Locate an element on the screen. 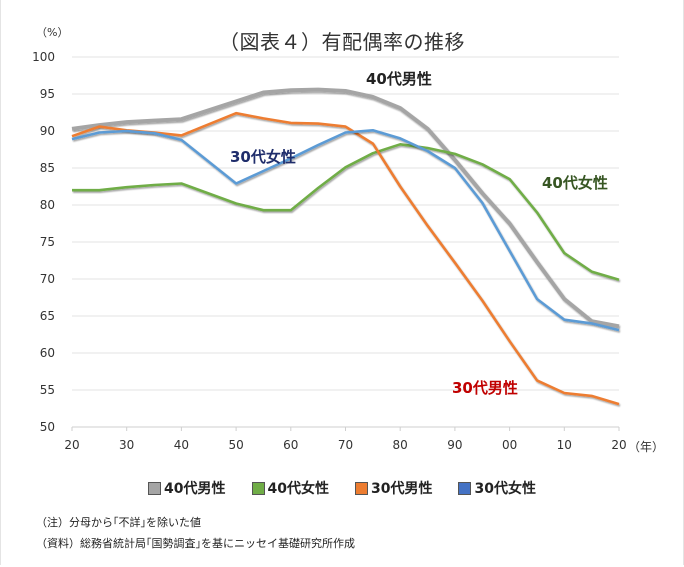 The height and width of the screenshot is (567, 684). note-text: （注）分母から｢不詳｣を除いた値 is located at coordinates (118, 522).